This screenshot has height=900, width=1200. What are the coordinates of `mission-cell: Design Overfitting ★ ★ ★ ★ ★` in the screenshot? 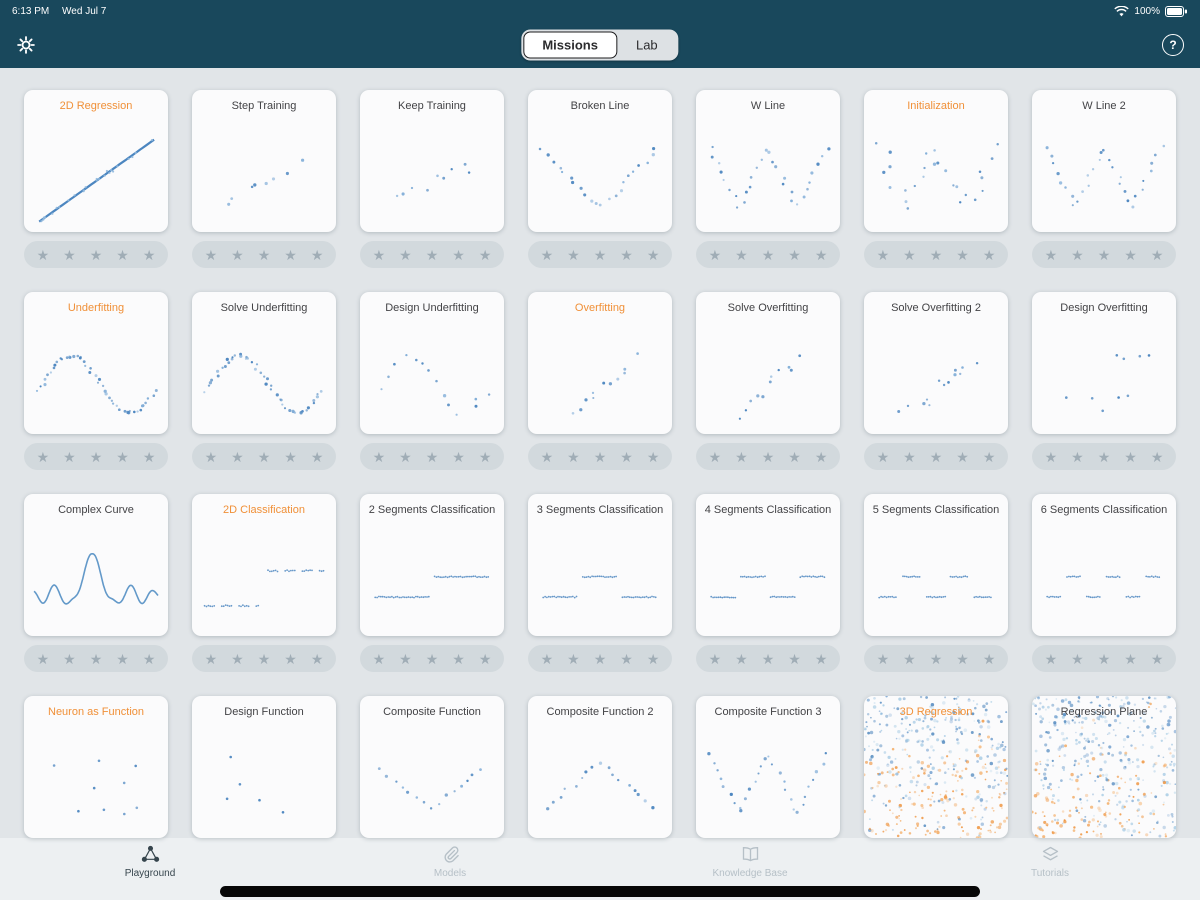 It's located at (1104, 381).